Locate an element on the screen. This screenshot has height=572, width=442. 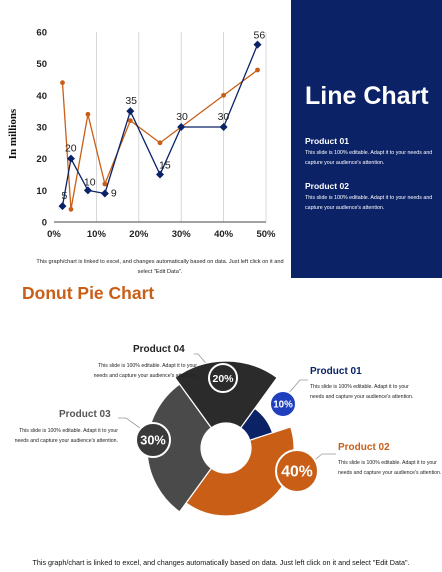
percent-label: 20% is located at coordinates (223, 379).